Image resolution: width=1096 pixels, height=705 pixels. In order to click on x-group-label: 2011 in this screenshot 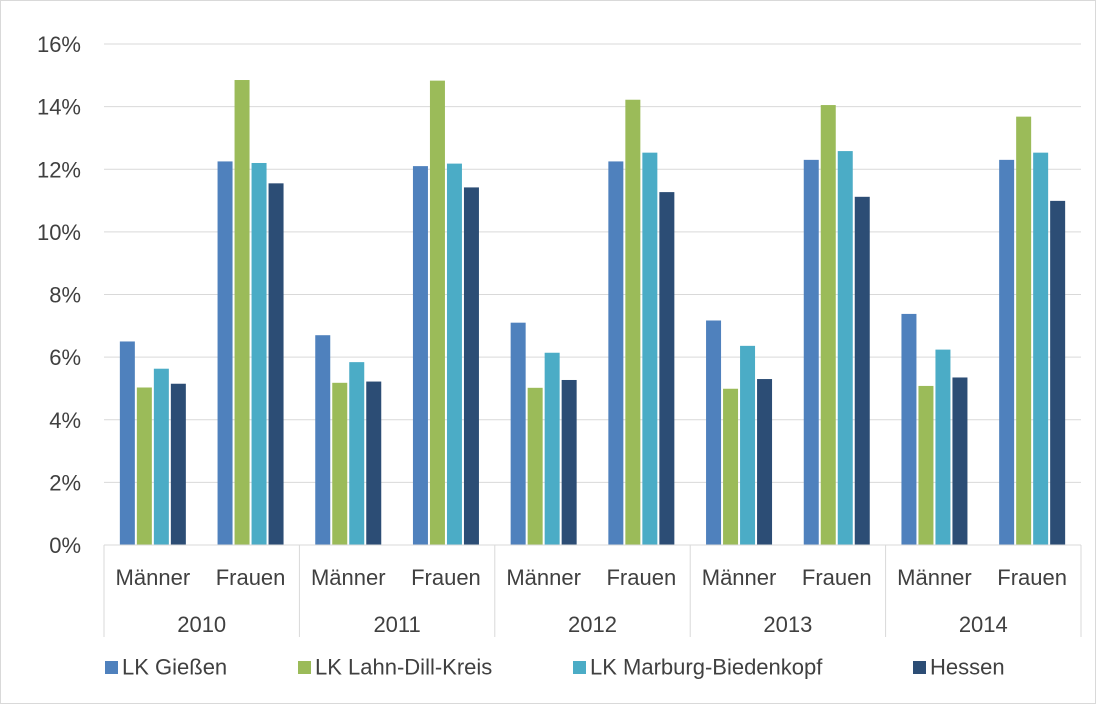, I will do `click(396, 624)`.